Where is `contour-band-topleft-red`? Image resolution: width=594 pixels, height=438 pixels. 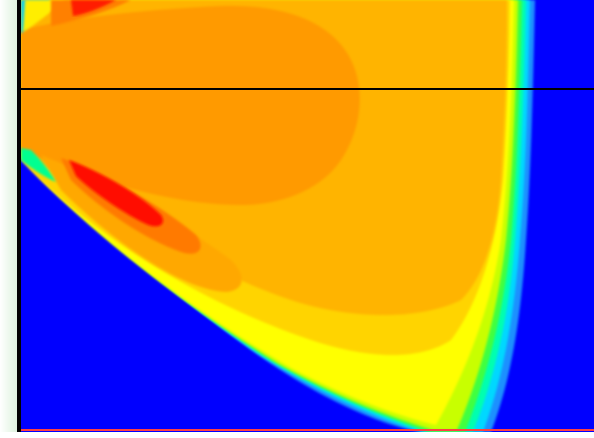 contour-band-topleft-red is located at coordinates (93, 8).